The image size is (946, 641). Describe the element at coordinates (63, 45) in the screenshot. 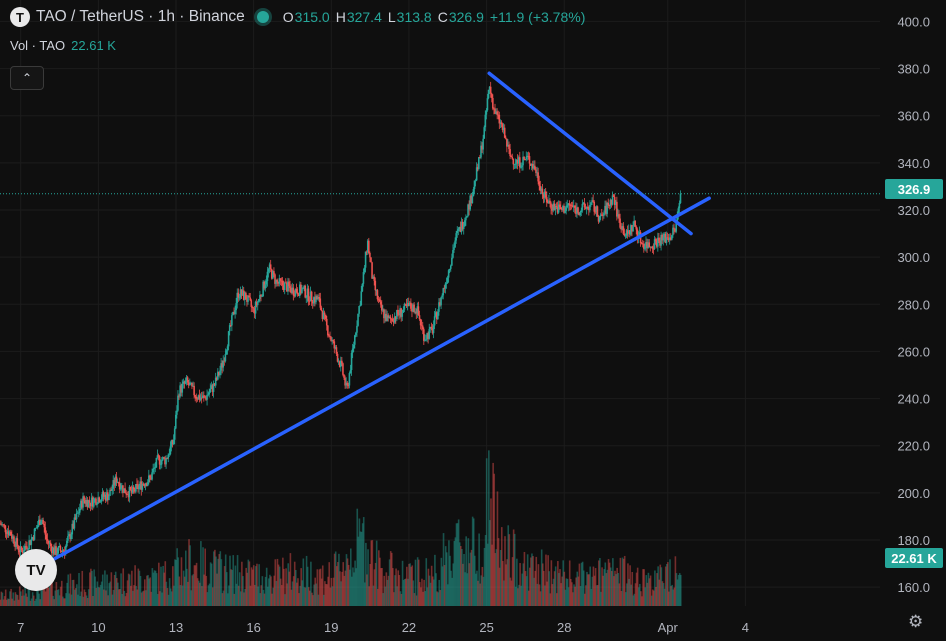

I see `volume-legend: Vol · TAO 22.61 K` at that location.